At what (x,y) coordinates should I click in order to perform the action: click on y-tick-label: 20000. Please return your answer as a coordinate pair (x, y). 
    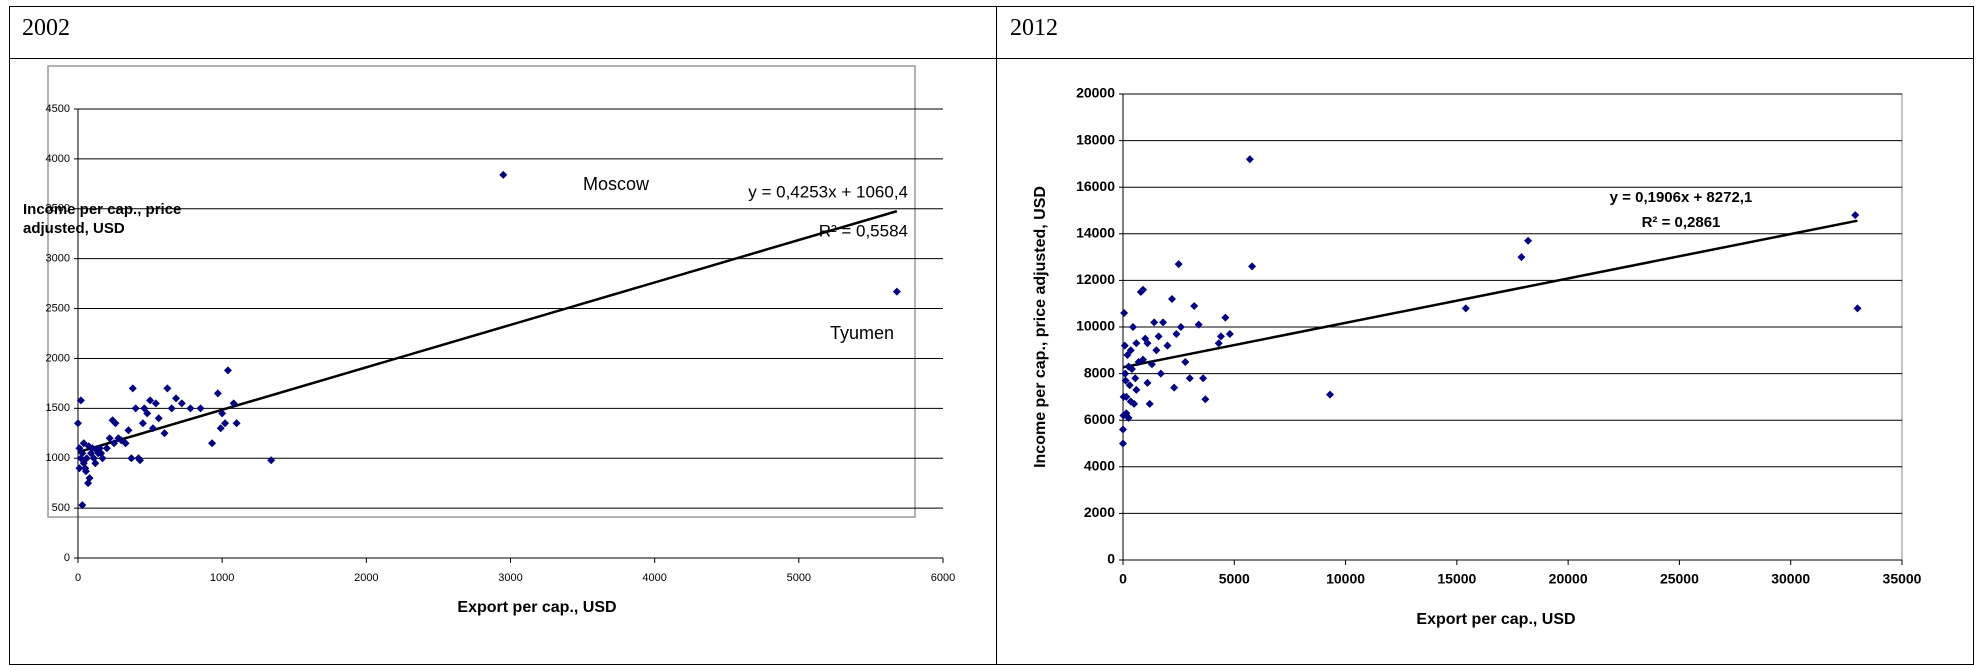
    Looking at the image, I should click on (1095, 93).